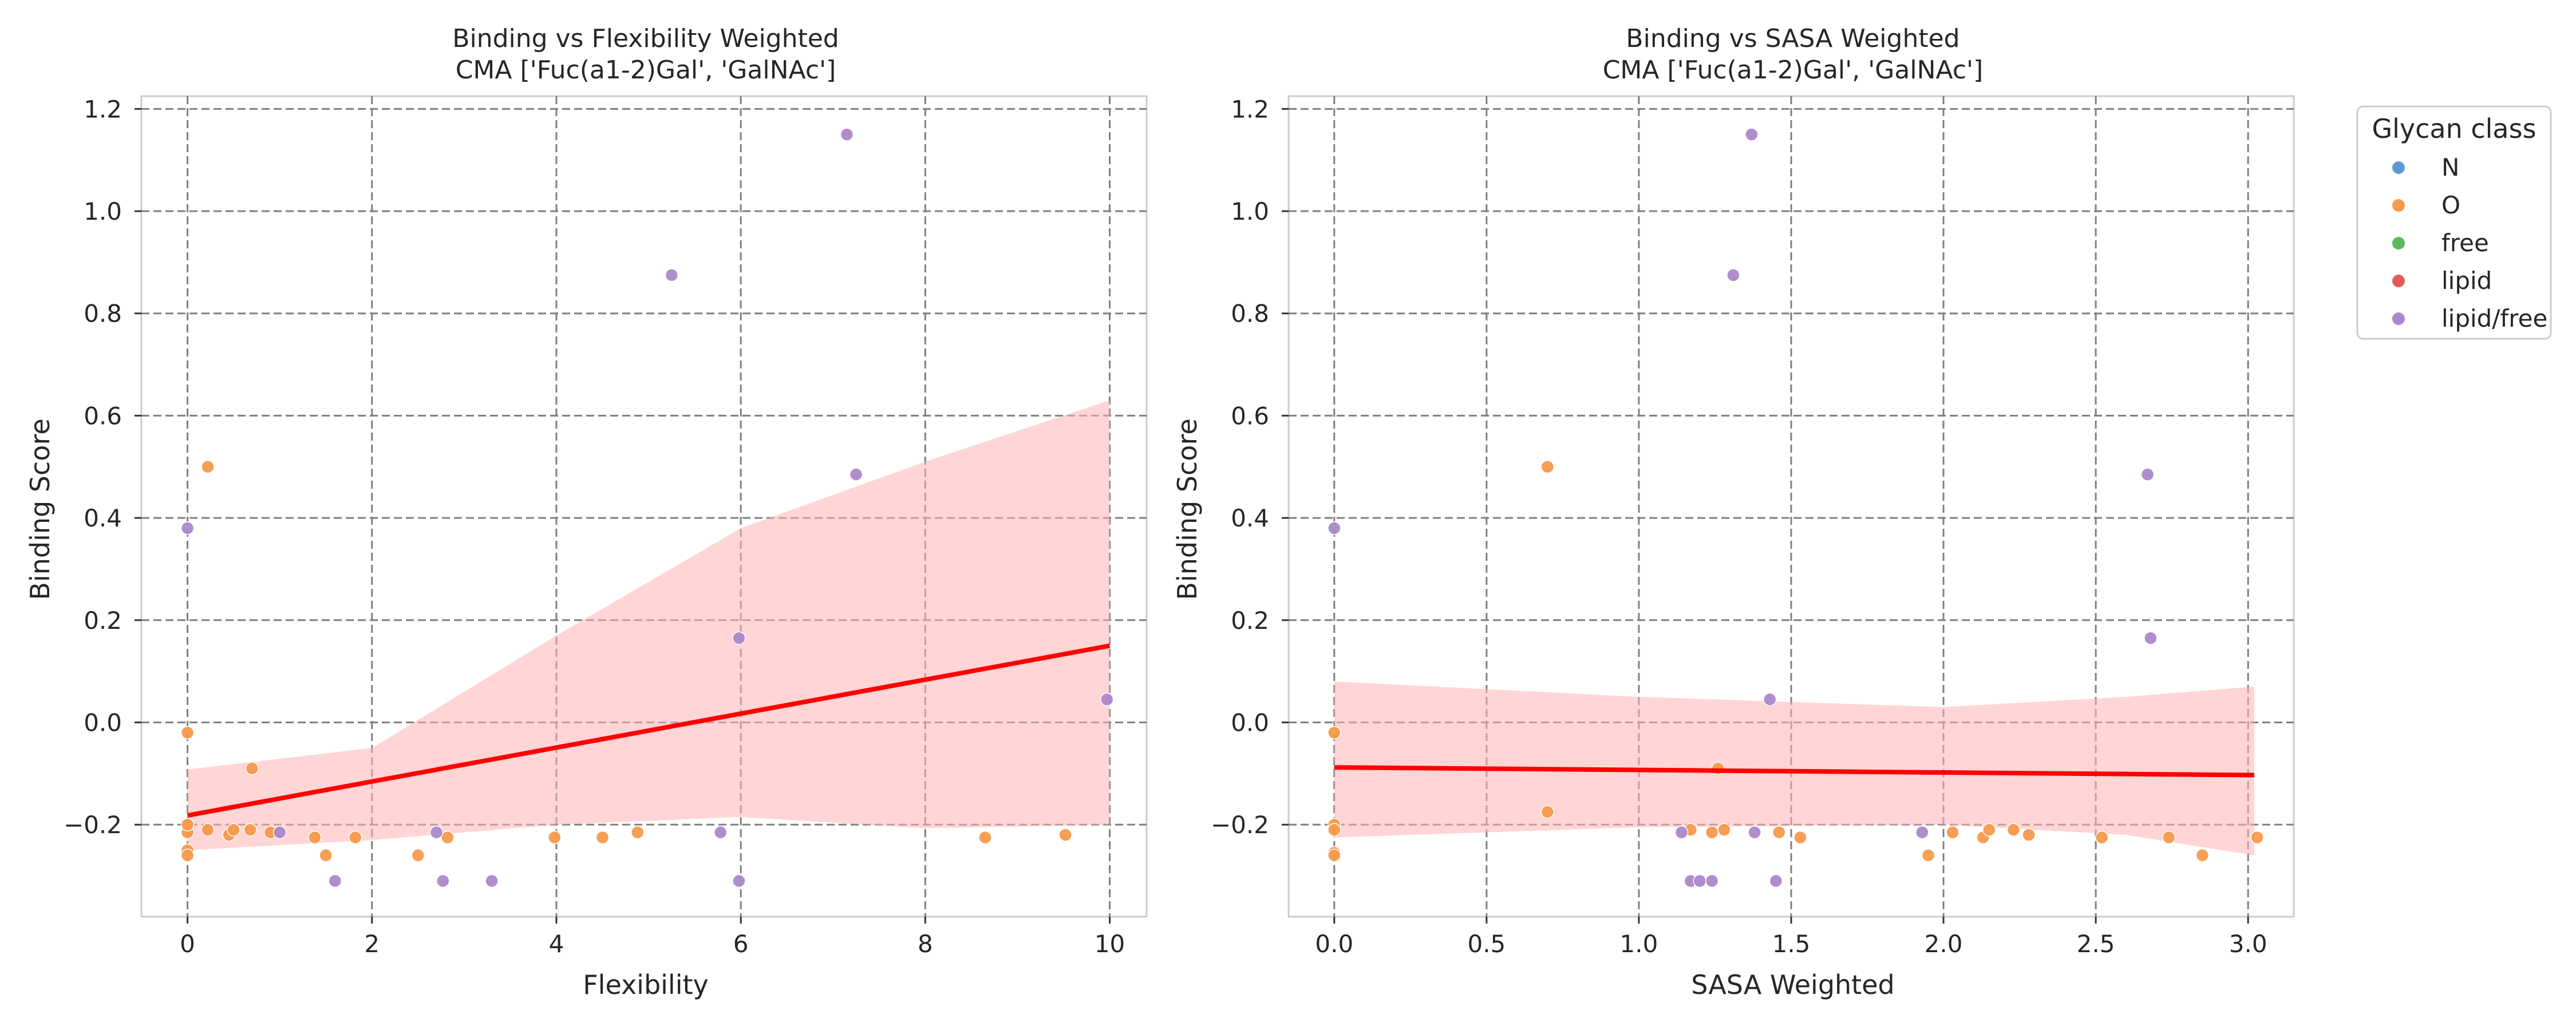 The height and width of the screenshot is (1030, 2576). I want to click on y-tick-label: 0.0, so click(1250, 722).